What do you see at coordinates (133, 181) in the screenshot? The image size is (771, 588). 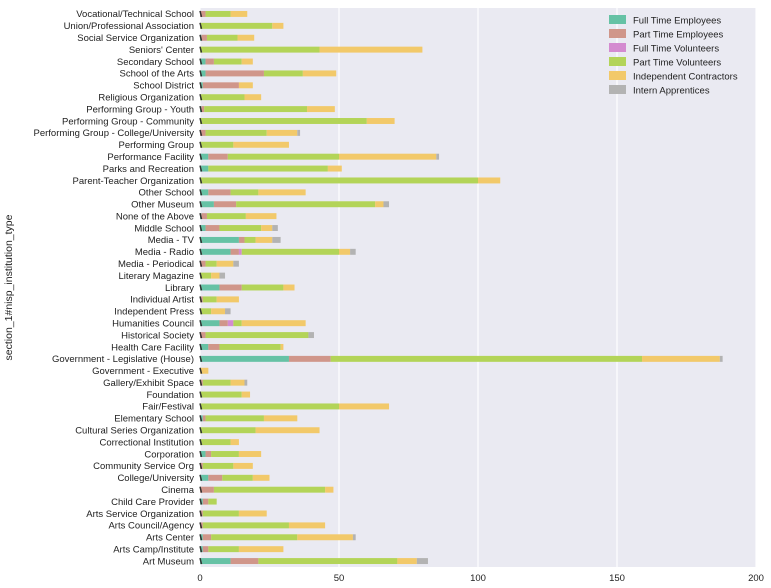 I see `y-tick-label: Parent-Teacher Organization` at bounding box center [133, 181].